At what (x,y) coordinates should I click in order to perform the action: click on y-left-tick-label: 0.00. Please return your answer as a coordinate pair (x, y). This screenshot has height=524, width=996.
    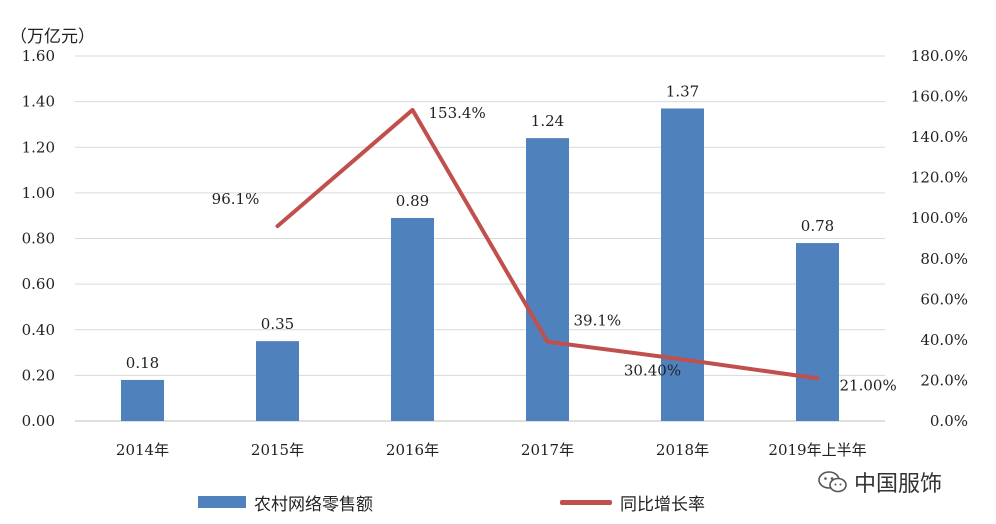
    Looking at the image, I should click on (38, 421).